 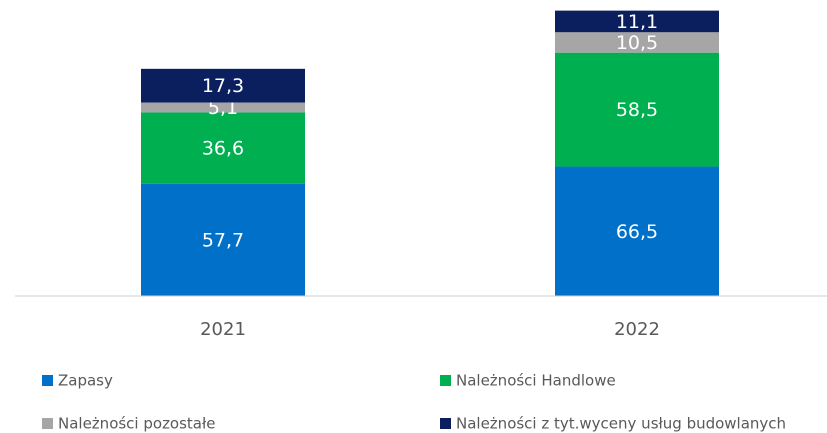 I want to click on x-tick-label: 2022, so click(x=637, y=329).